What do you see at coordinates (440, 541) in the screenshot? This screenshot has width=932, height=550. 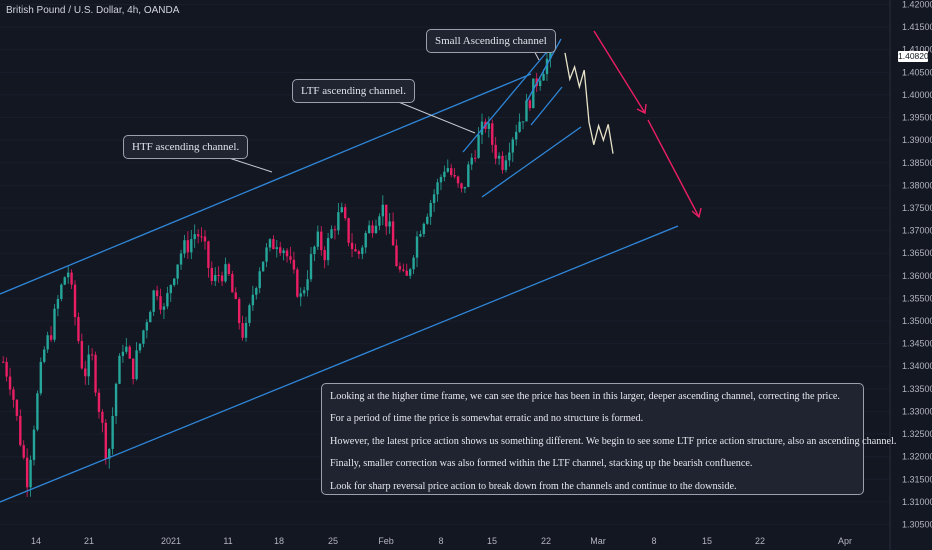 I see `x-tick-label: 8` at bounding box center [440, 541].